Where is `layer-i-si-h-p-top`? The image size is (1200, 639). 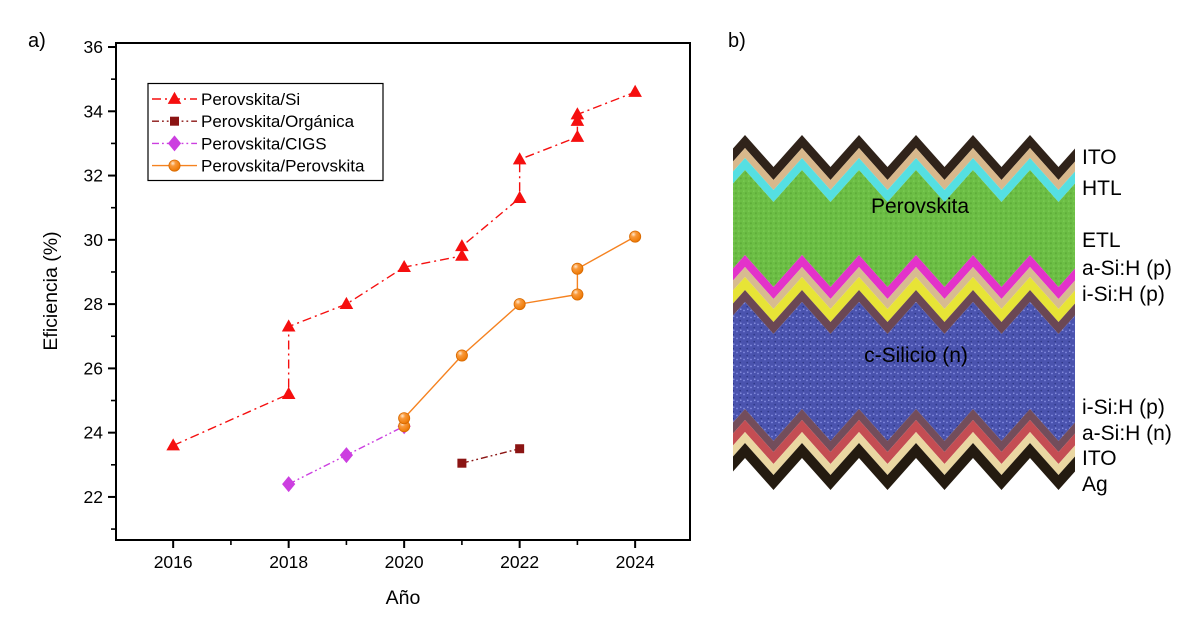
layer-i-si-h-p-top is located at coordinates (904, 312).